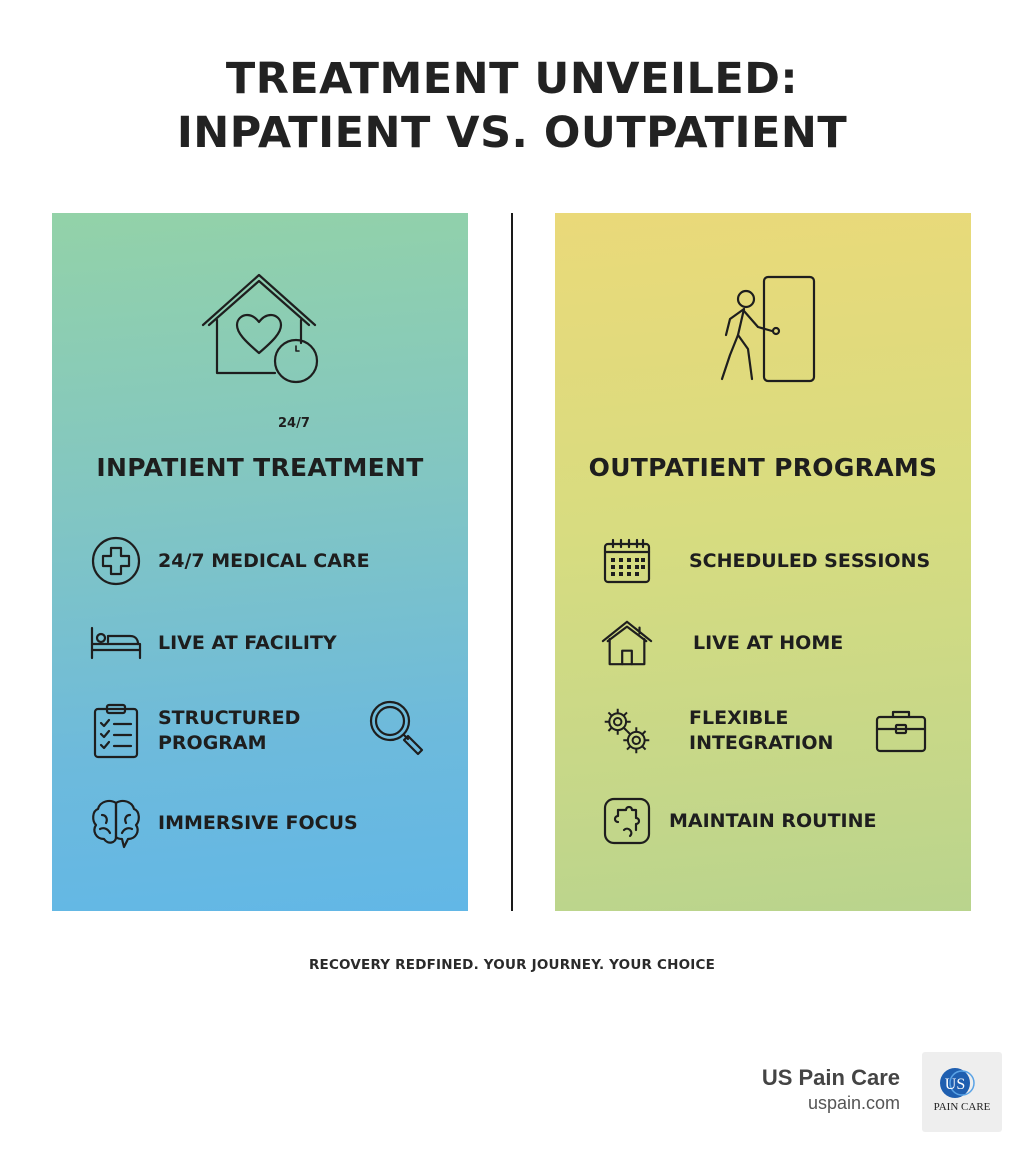 This screenshot has height=1154, width=1024. What do you see at coordinates (116, 731) in the screenshot?
I see `clipboard-checklist-icon` at bounding box center [116, 731].